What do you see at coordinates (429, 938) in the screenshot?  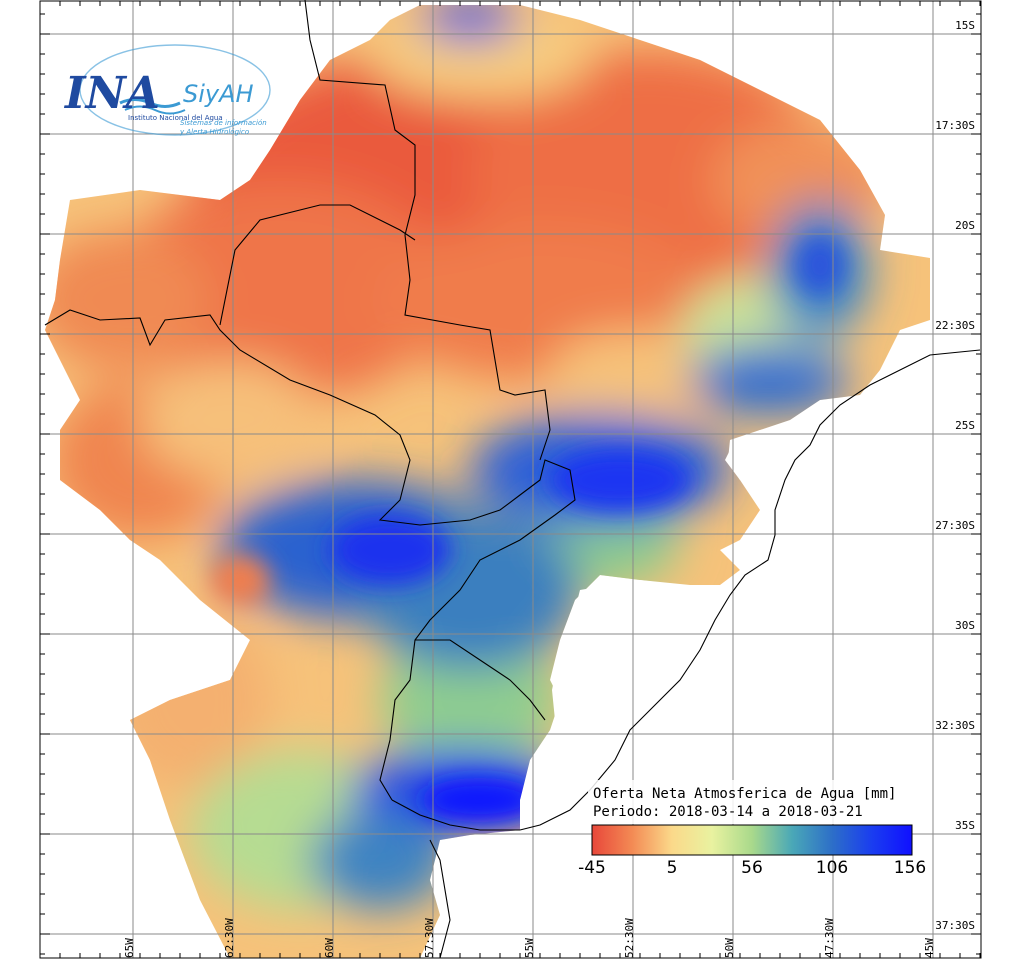 I see `lon-label-57-30w: 57:30W` at bounding box center [429, 938].